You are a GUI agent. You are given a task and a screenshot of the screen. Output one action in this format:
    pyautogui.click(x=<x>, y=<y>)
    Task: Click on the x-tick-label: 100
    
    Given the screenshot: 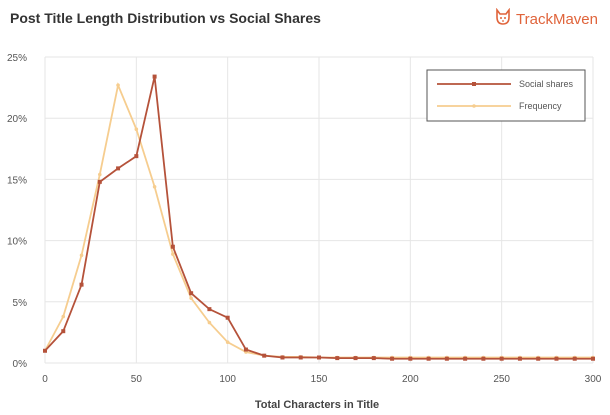 What is the action you would take?
    pyautogui.click(x=227, y=379)
    